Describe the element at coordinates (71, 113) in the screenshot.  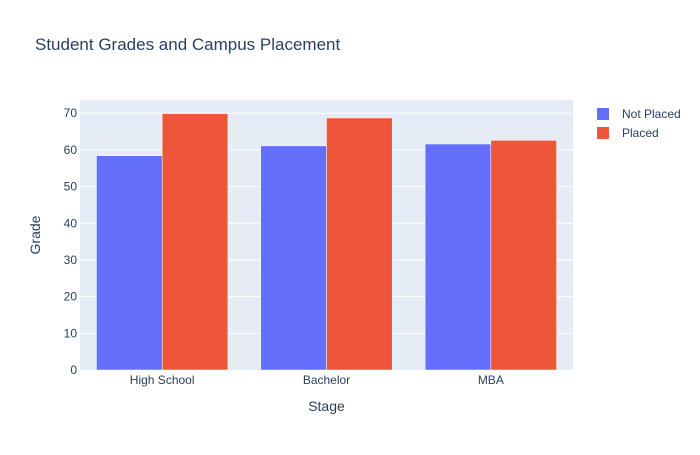
I see `y-tick-label: 70` at that location.